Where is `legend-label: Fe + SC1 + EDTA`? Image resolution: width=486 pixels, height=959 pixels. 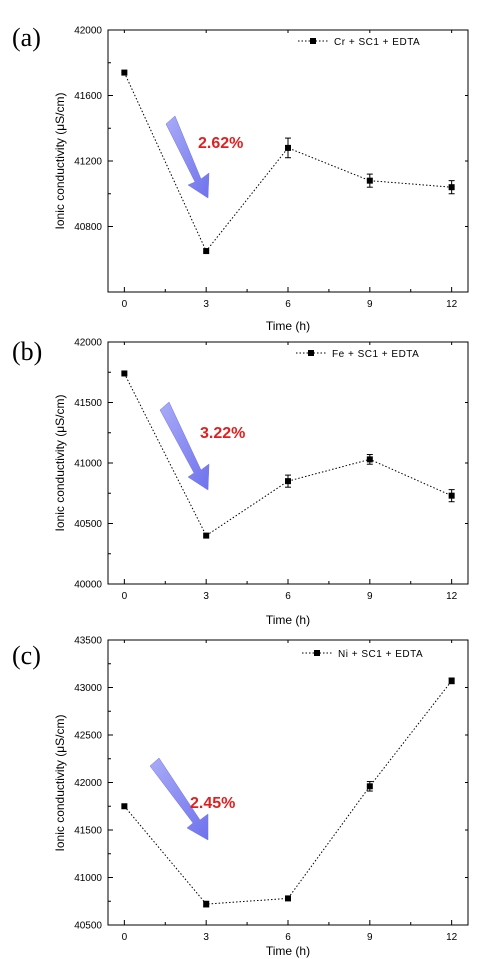 legend-label: Fe + SC1 + EDTA is located at coordinates (375, 354).